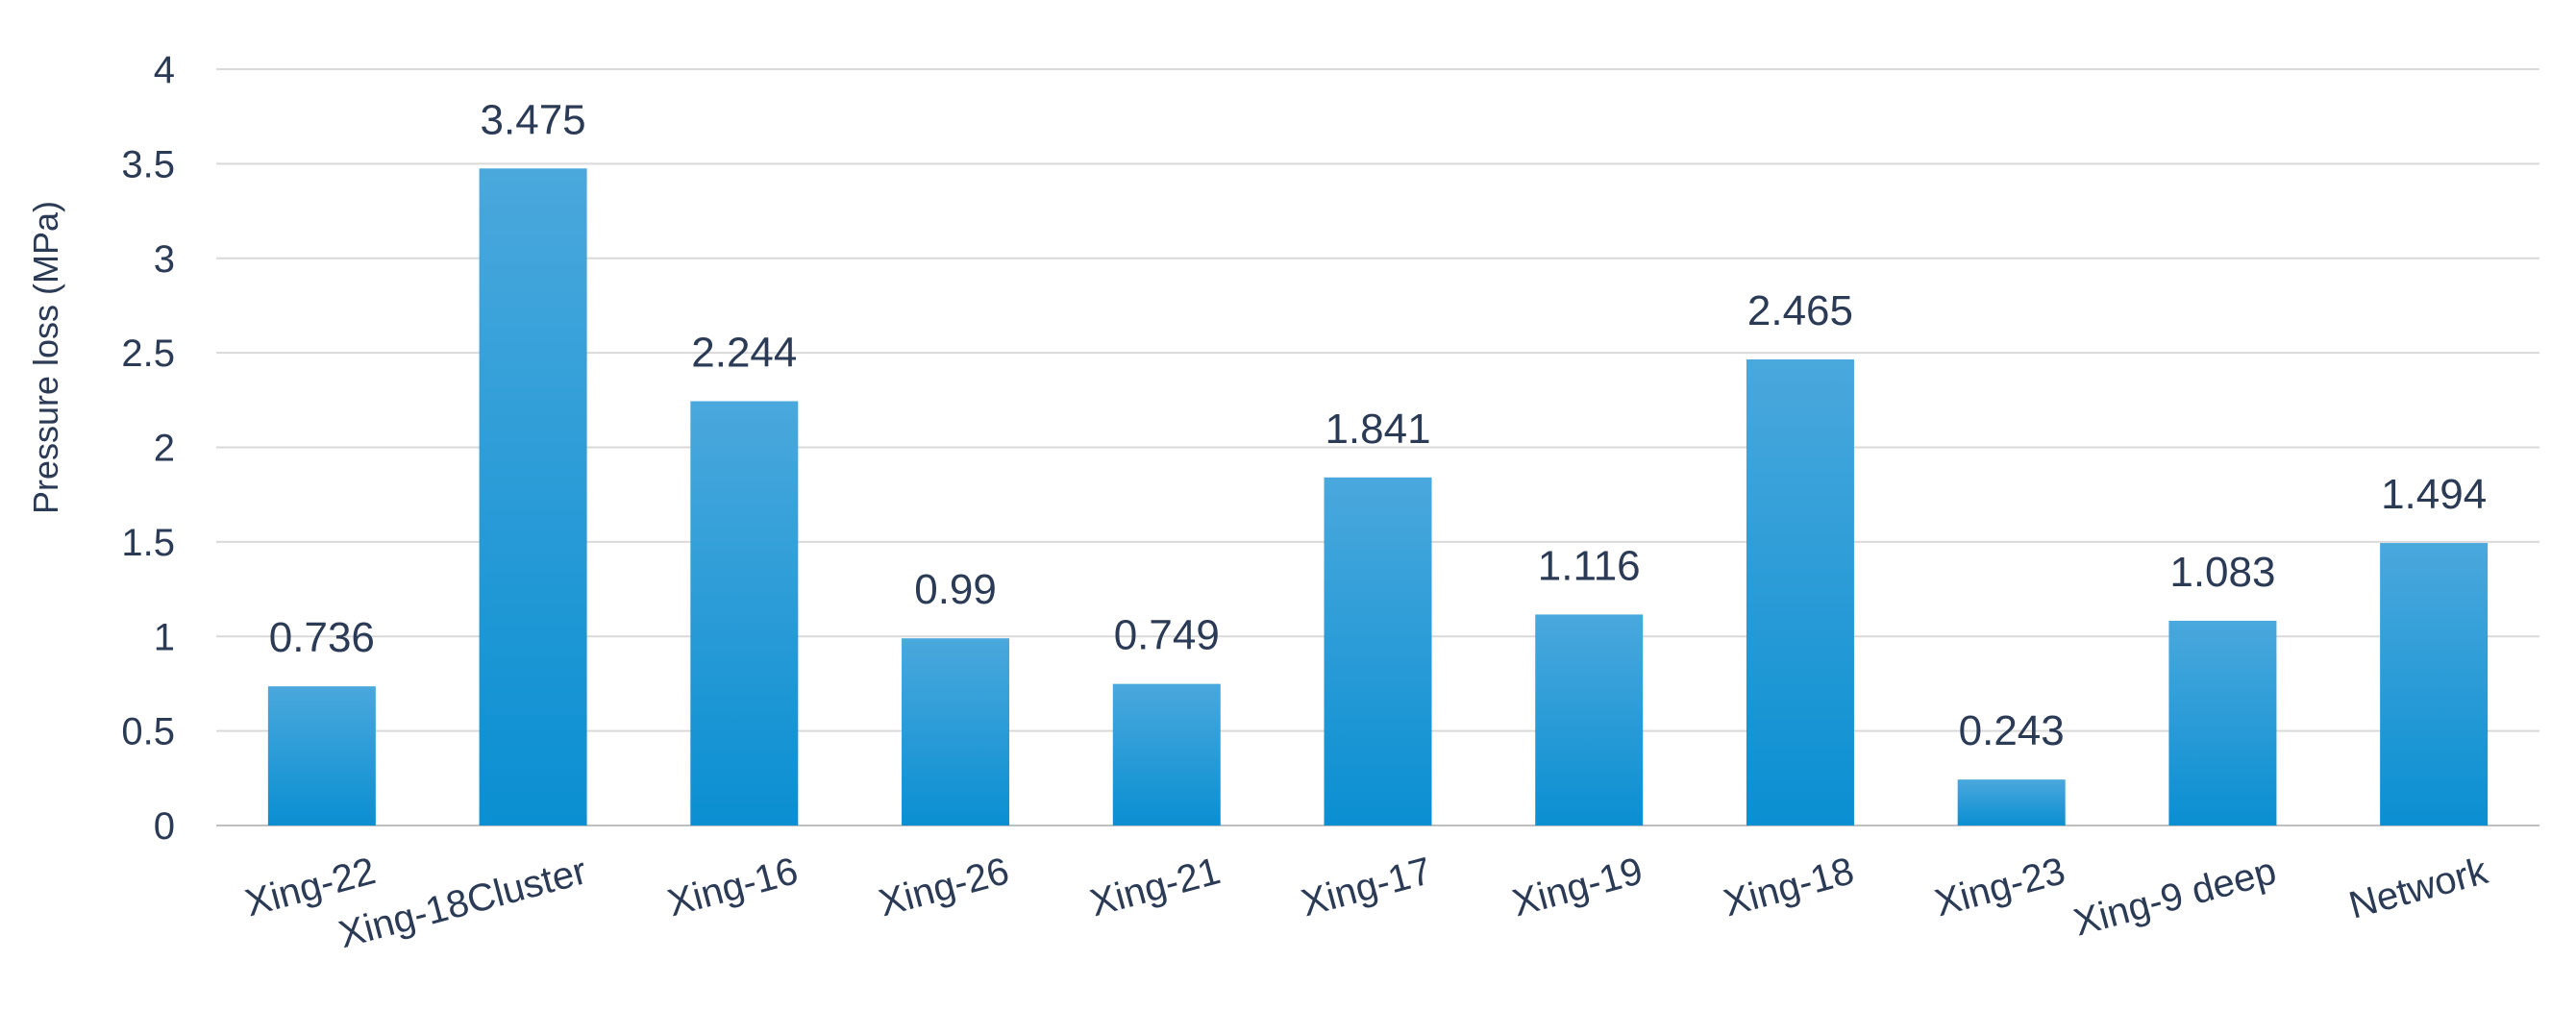  Describe the element at coordinates (46, 357) in the screenshot. I see `y-axis-title: Pressure loss (MPa)` at that location.